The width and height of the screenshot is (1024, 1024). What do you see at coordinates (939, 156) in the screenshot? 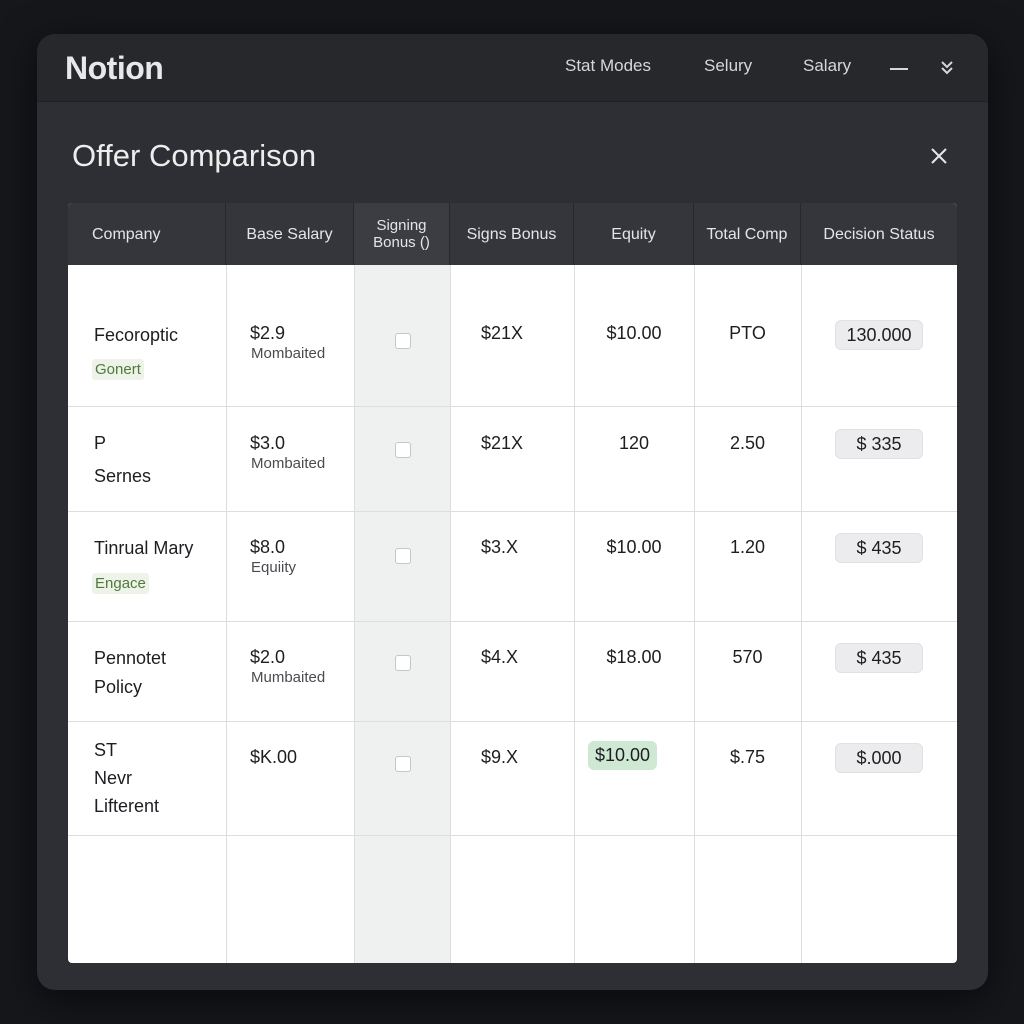
I see `close-icon` at bounding box center [939, 156].